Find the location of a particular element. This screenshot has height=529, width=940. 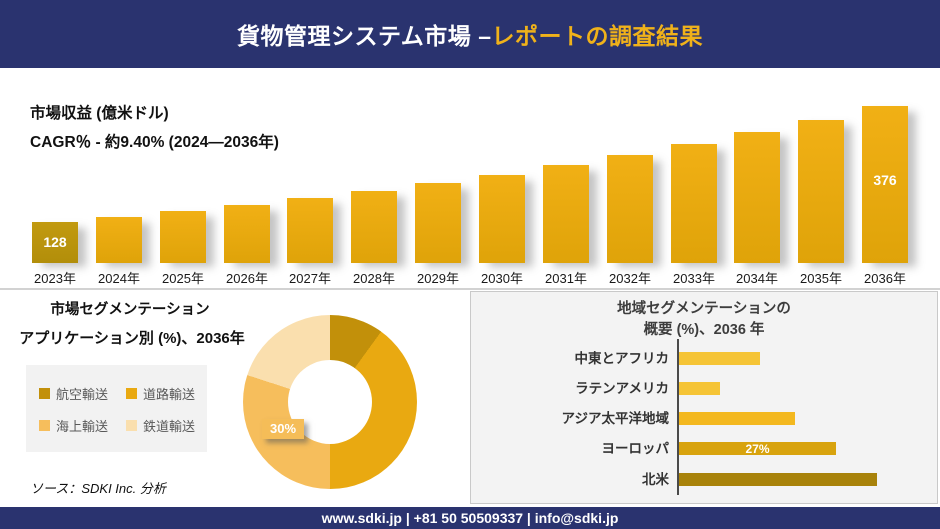

revenue-bar-2034年 is located at coordinates (757, 197).